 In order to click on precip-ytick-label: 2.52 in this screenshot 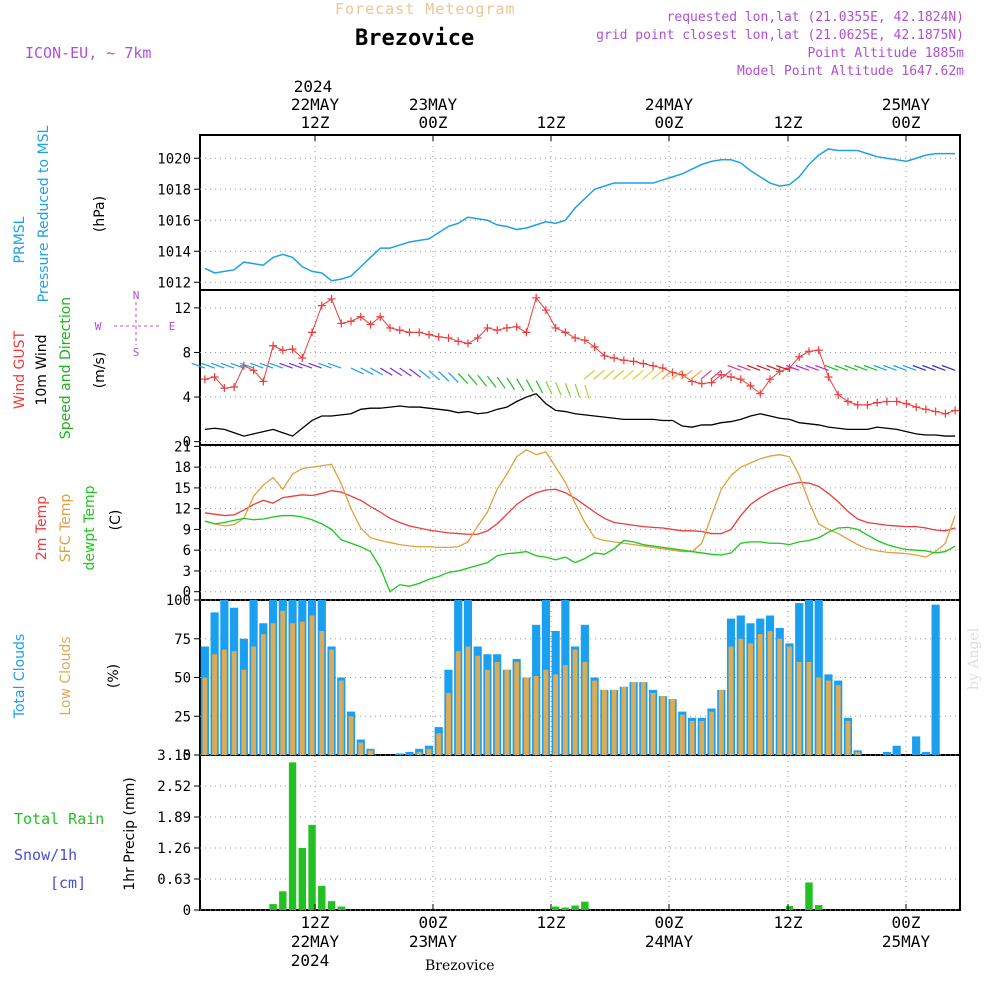, I will do `click(174, 787)`.